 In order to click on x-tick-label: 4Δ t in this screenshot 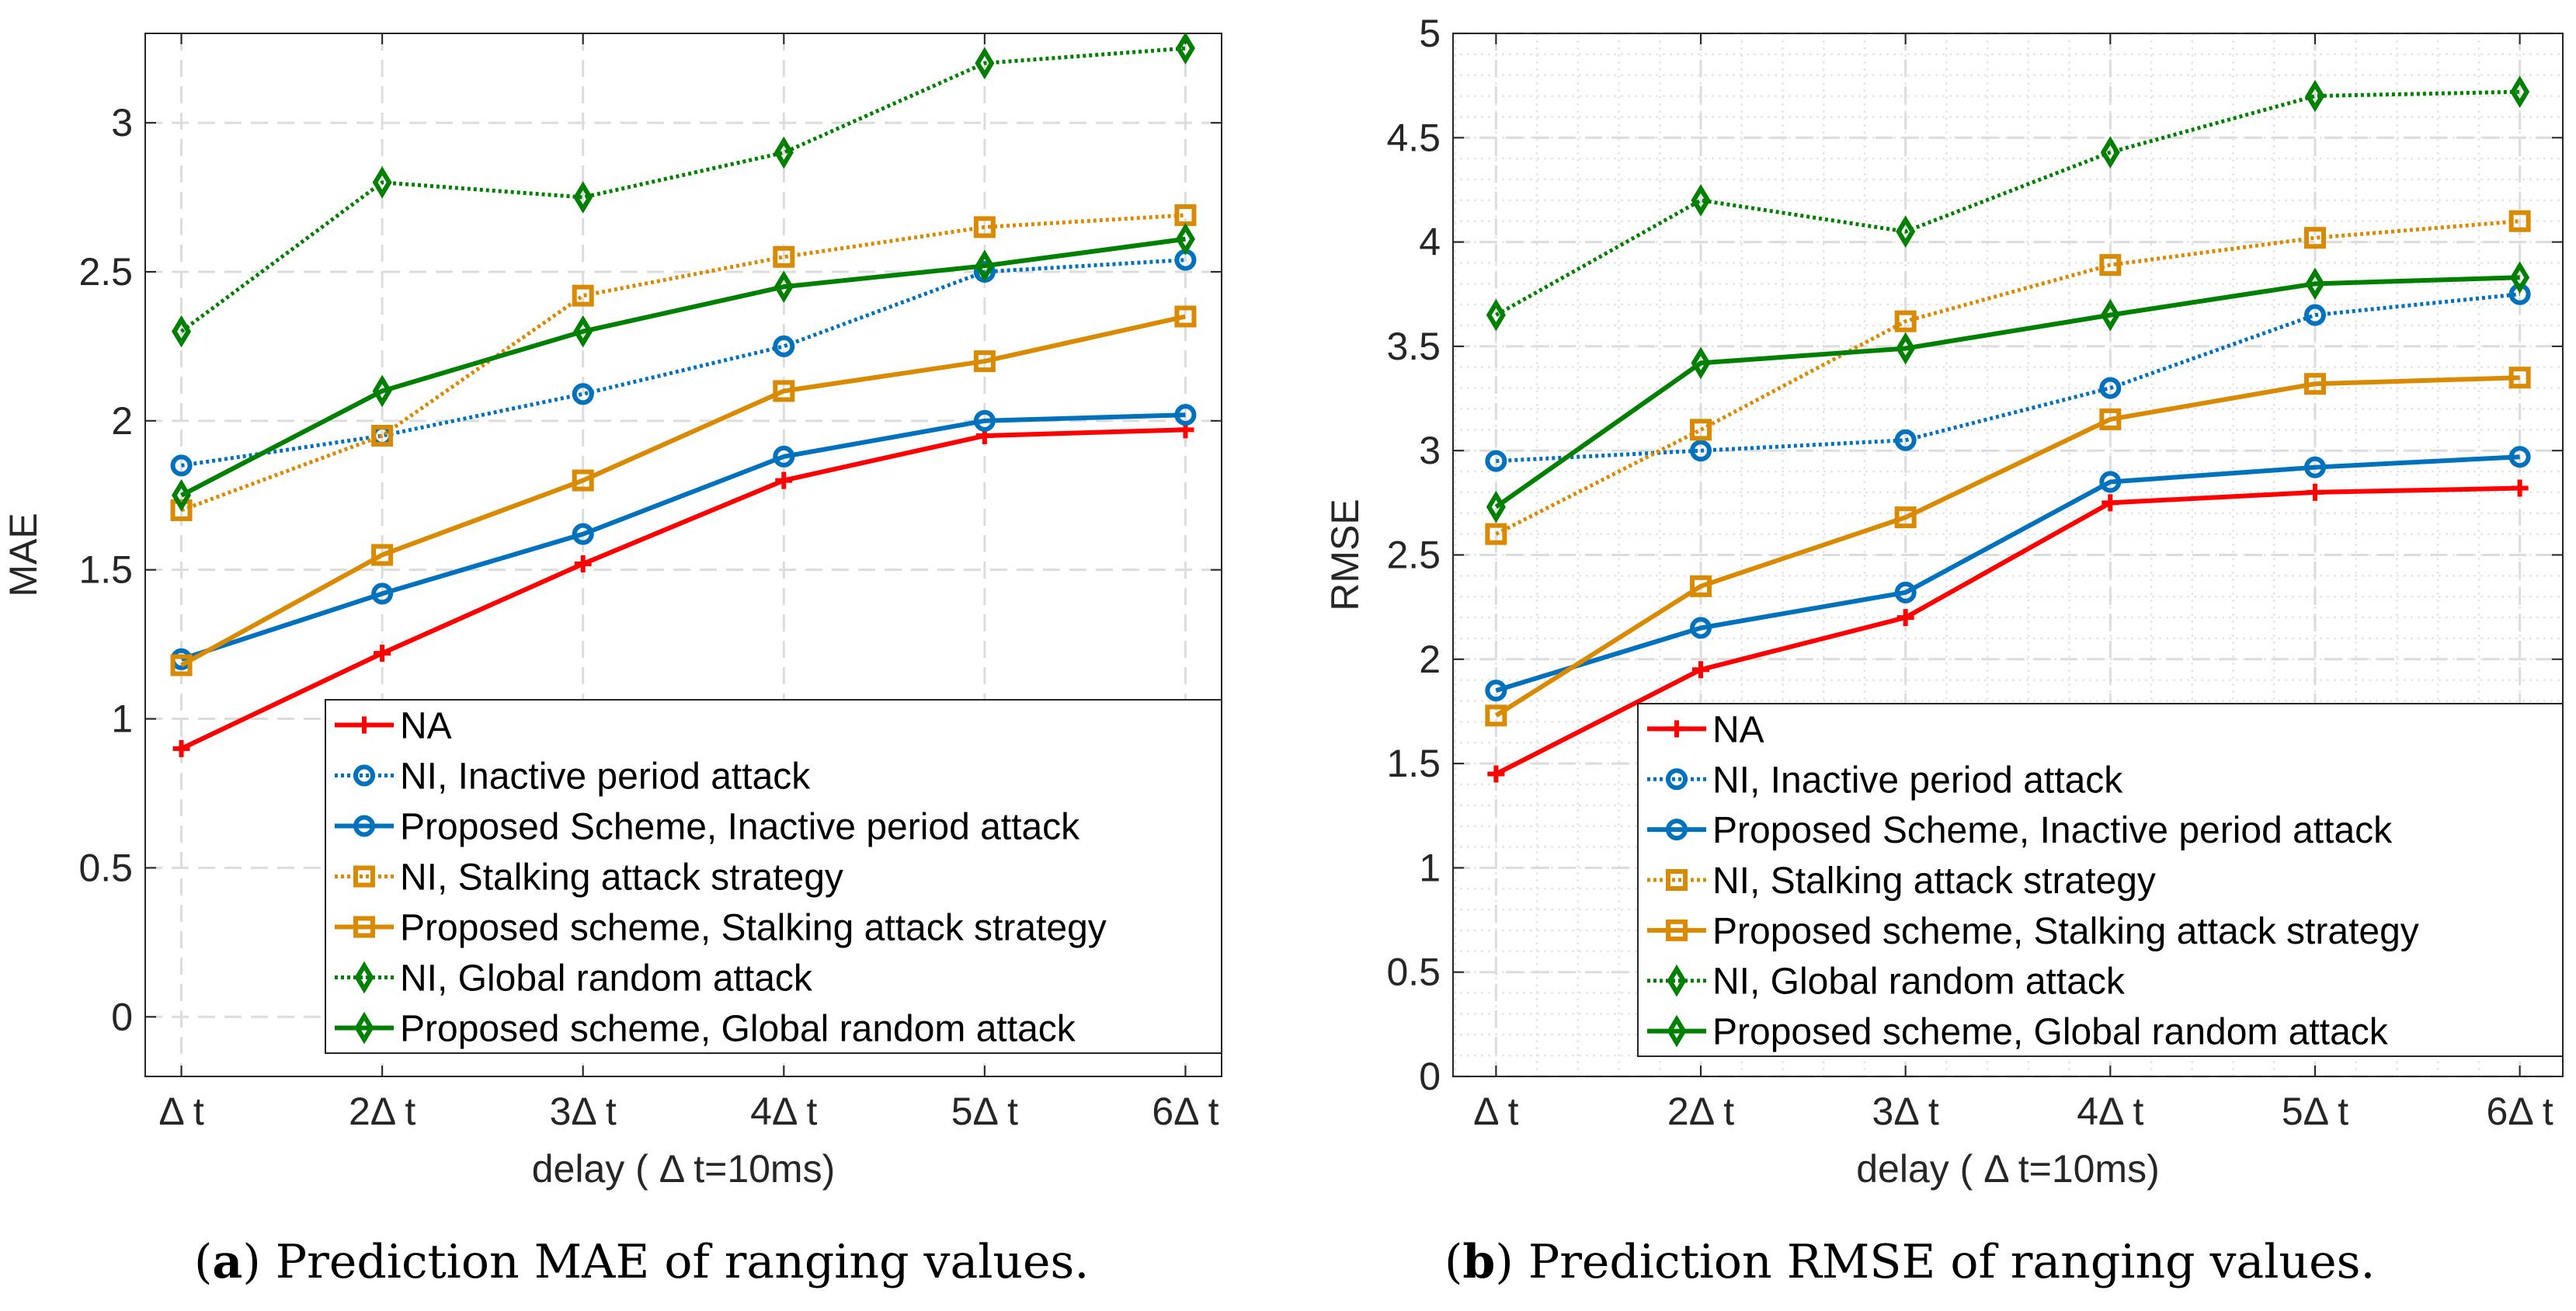, I will do `click(783, 1111)`.